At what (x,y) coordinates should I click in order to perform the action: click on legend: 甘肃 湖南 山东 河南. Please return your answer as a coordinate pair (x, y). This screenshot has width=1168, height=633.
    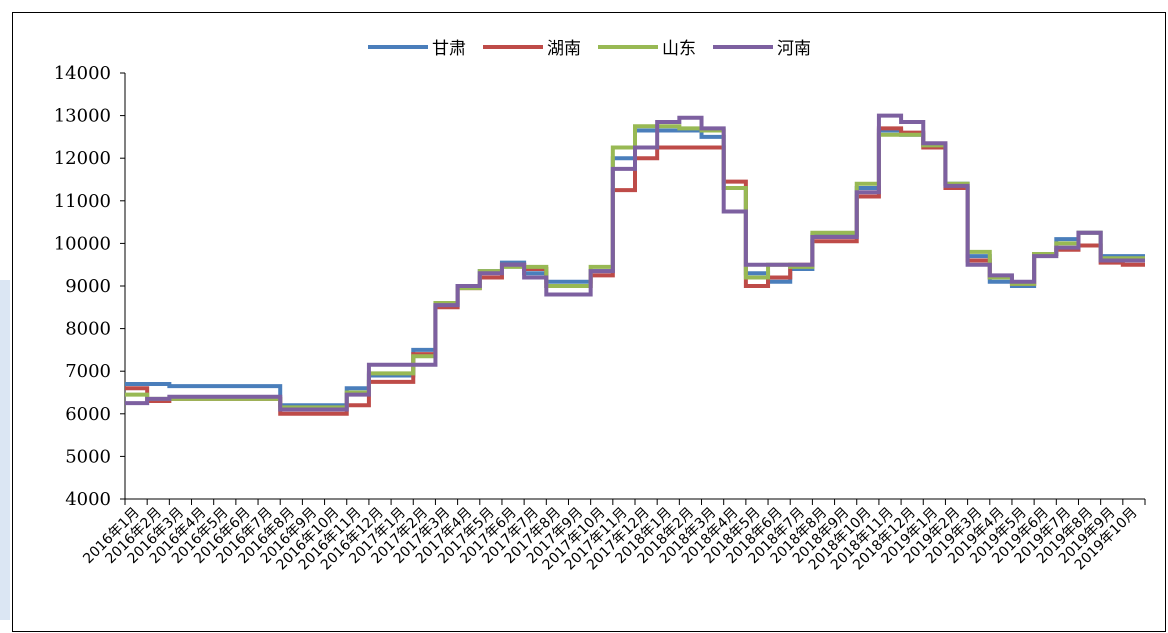
    Looking at the image, I should click on (589, 49).